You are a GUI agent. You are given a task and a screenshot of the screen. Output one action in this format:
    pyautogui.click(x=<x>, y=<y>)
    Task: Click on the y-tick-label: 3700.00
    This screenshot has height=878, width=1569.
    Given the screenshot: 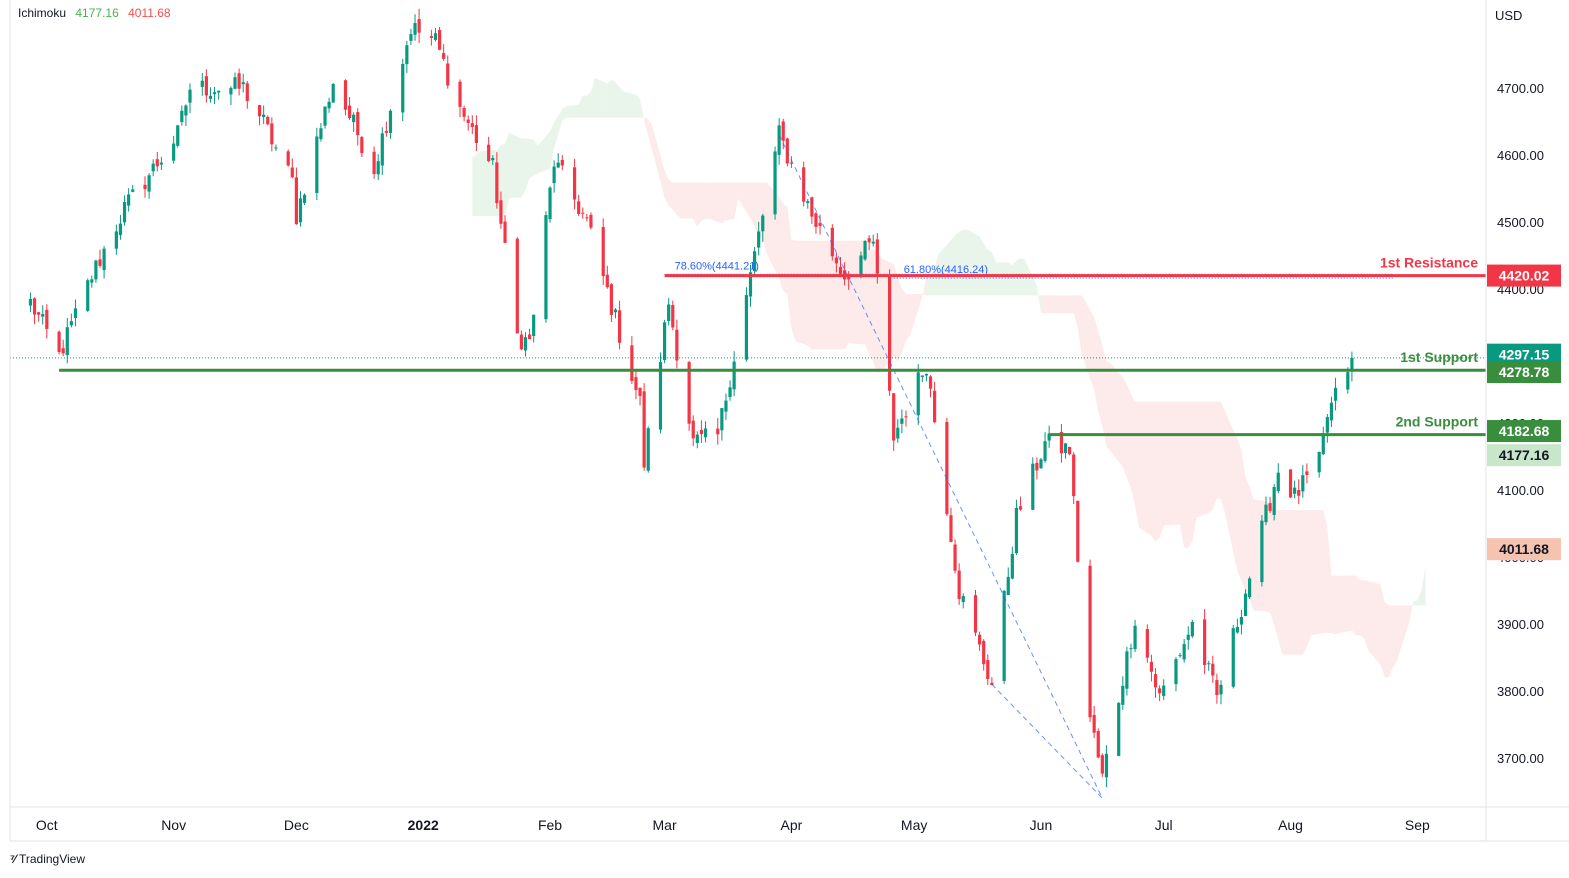 What is the action you would take?
    pyautogui.click(x=1520, y=758)
    